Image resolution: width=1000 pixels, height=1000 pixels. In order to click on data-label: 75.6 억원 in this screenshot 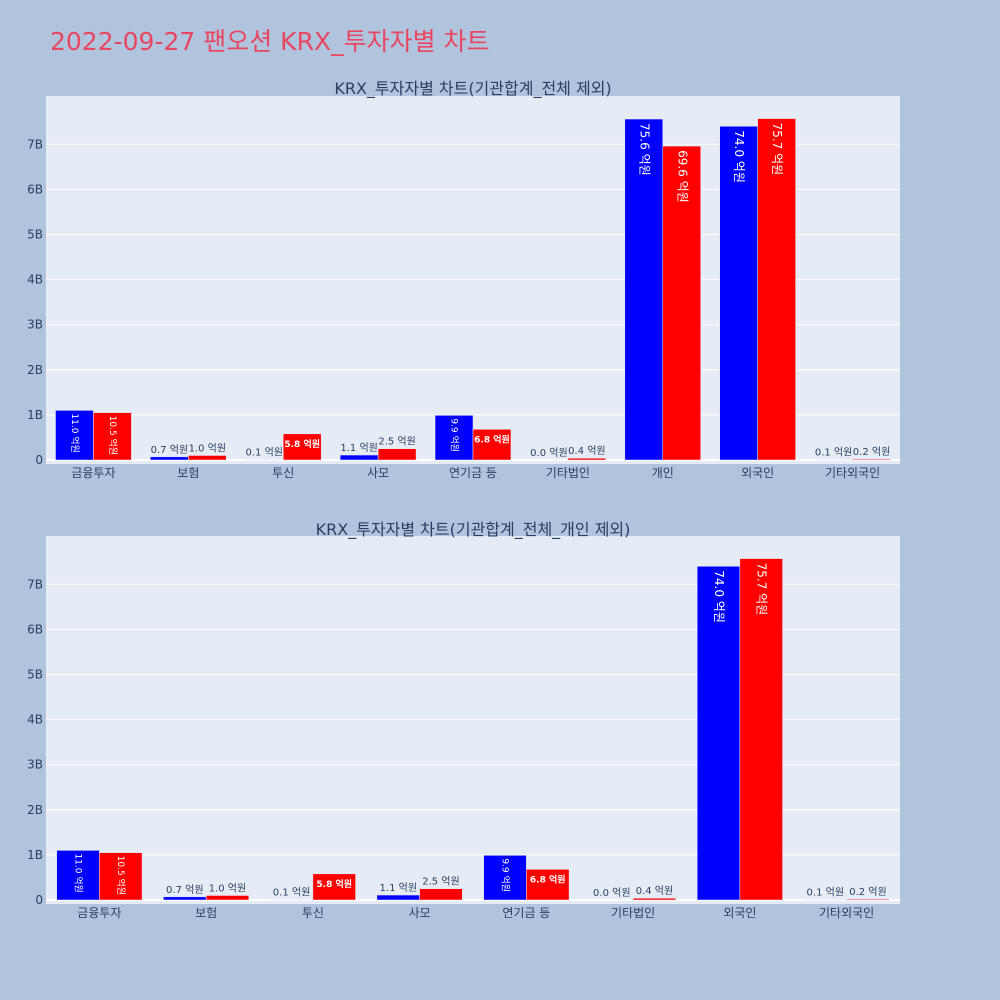, I will do `click(644, 149)`.